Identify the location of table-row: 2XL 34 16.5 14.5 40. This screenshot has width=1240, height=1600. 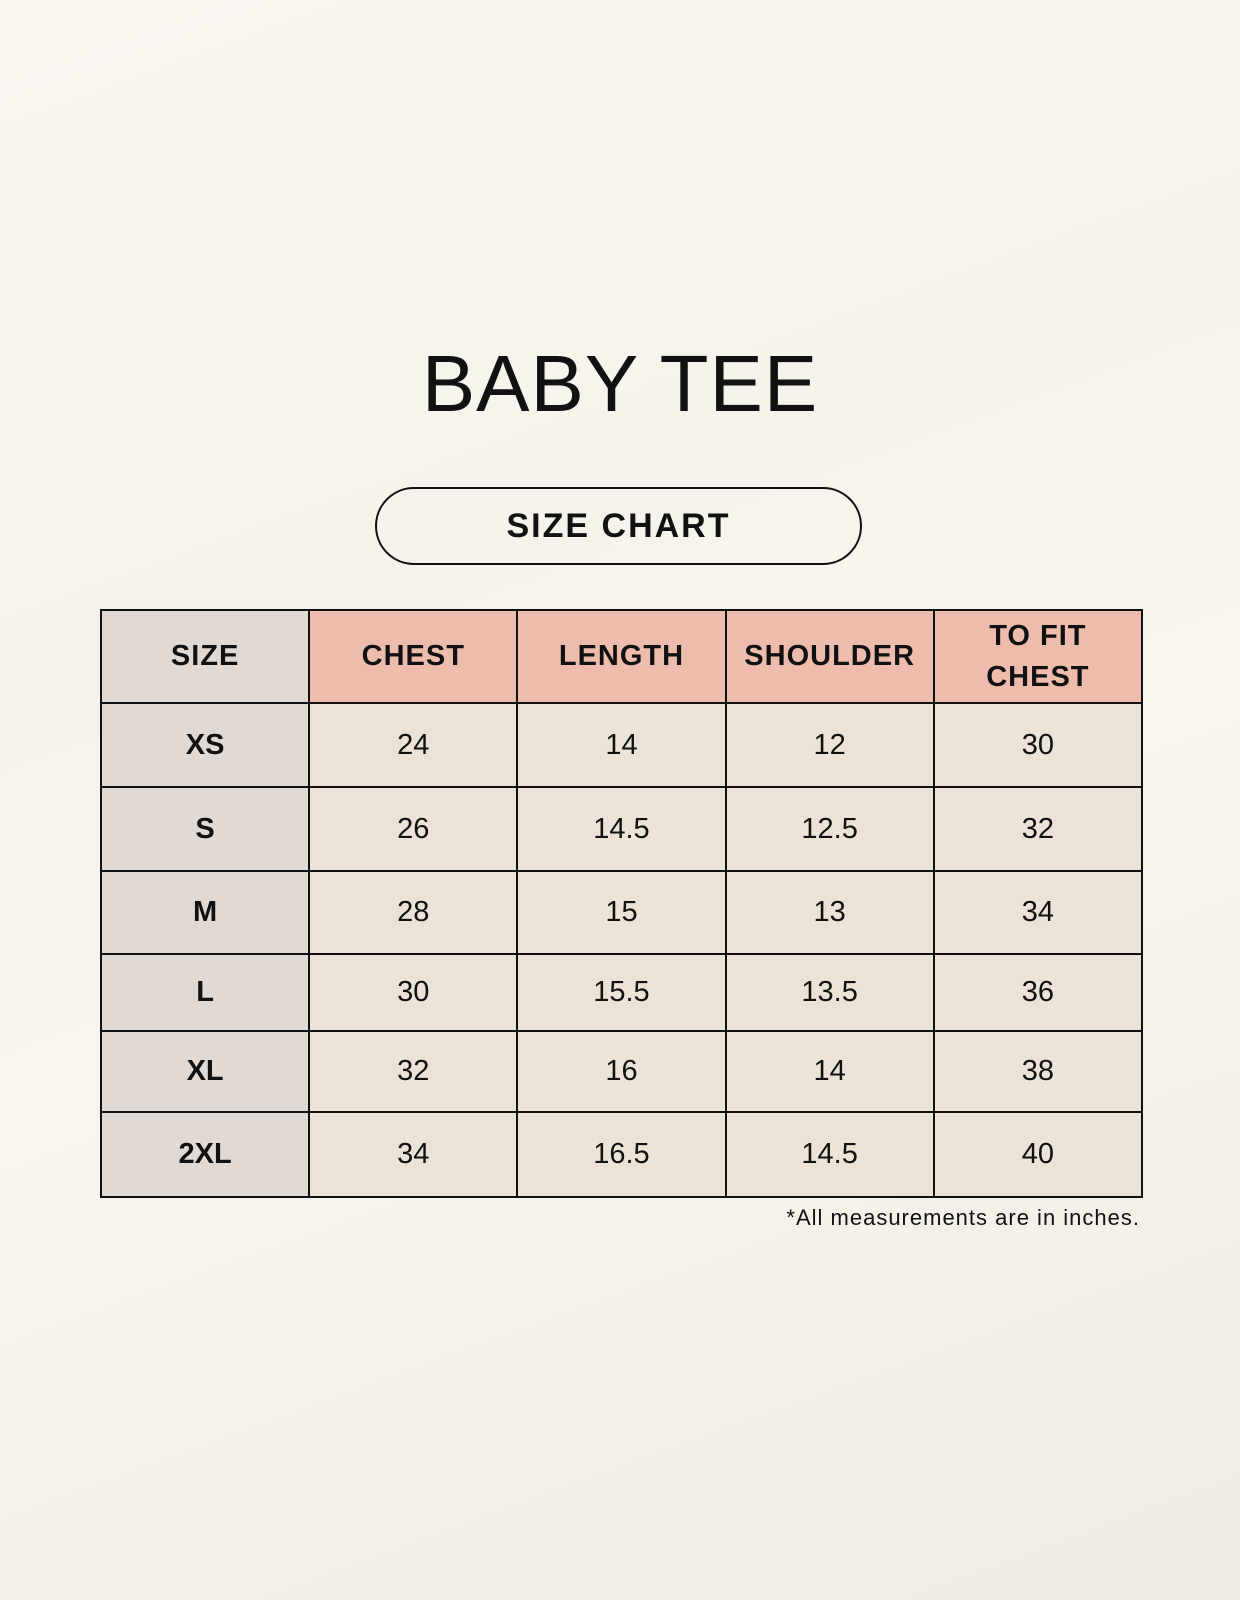
(621, 1154).